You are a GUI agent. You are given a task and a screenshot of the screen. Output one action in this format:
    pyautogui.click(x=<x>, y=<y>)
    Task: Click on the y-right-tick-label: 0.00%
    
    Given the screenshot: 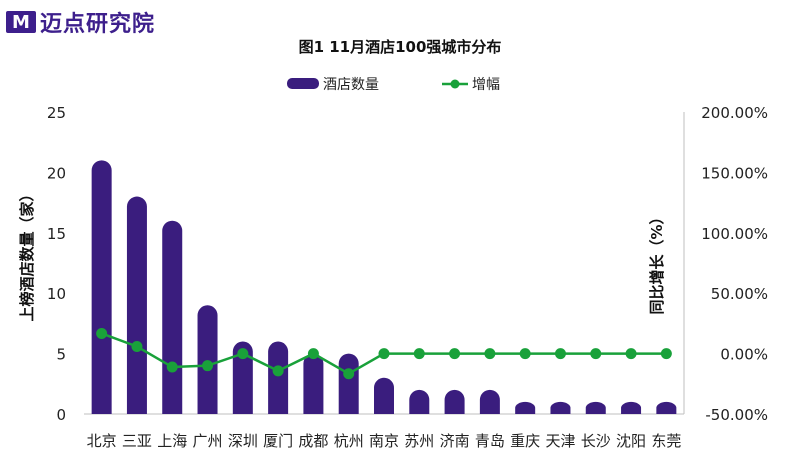 What is the action you would take?
    pyautogui.click(x=744, y=355)
    